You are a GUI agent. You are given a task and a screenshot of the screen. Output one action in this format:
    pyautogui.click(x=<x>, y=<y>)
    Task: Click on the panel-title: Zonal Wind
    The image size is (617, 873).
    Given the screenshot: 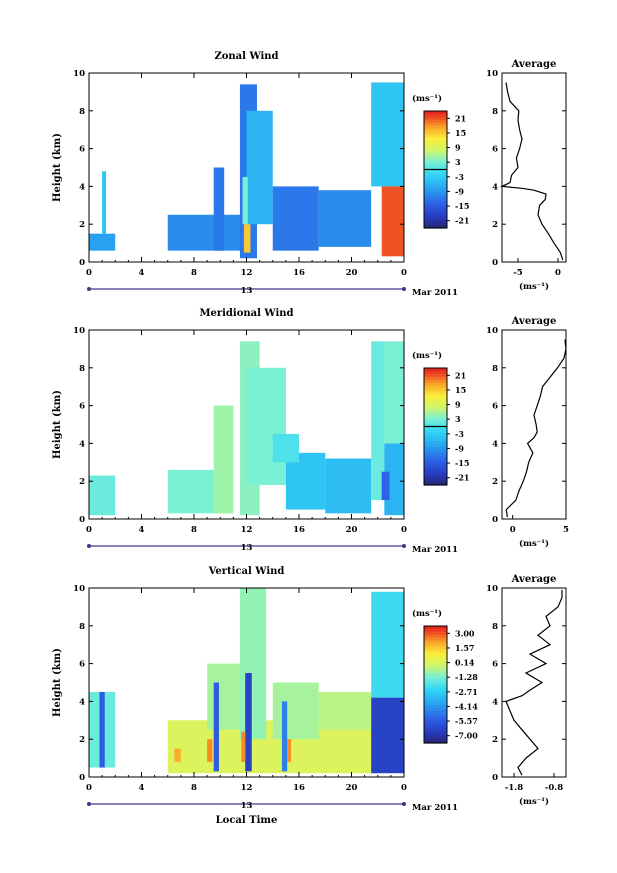 What is the action you would take?
    pyautogui.click(x=246, y=56)
    